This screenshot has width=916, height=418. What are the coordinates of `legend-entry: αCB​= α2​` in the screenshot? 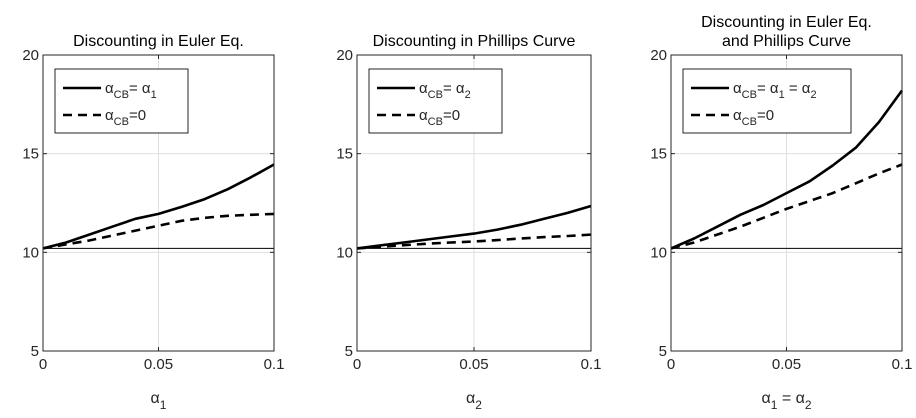 It's located at (445, 90).